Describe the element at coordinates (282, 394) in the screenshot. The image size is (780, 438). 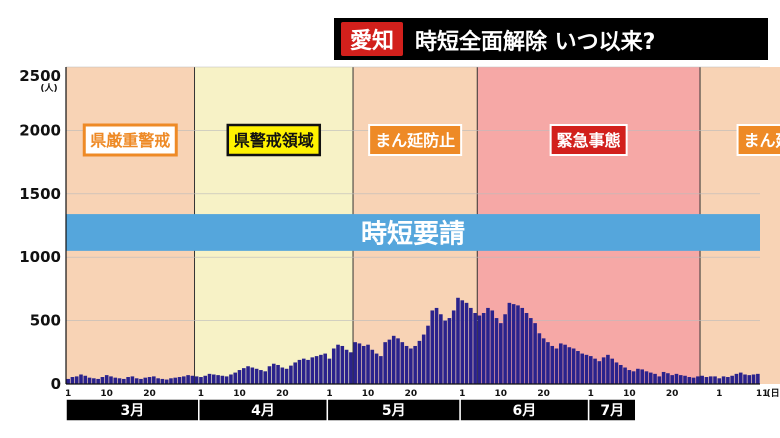
I see `x-tick-5: 20` at that location.